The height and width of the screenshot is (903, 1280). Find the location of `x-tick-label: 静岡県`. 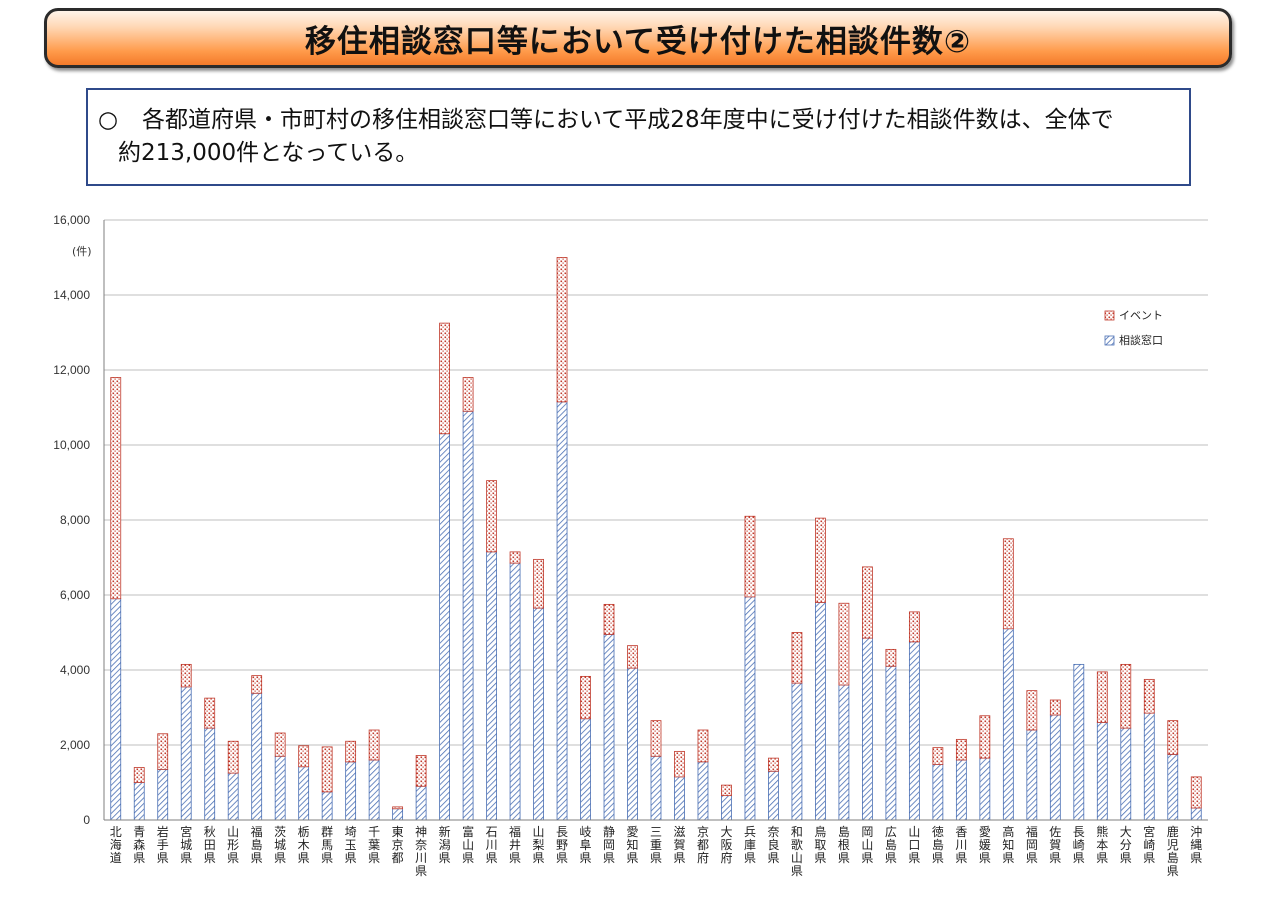

x-tick-label: 静岡県 is located at coordinates (609, 845).